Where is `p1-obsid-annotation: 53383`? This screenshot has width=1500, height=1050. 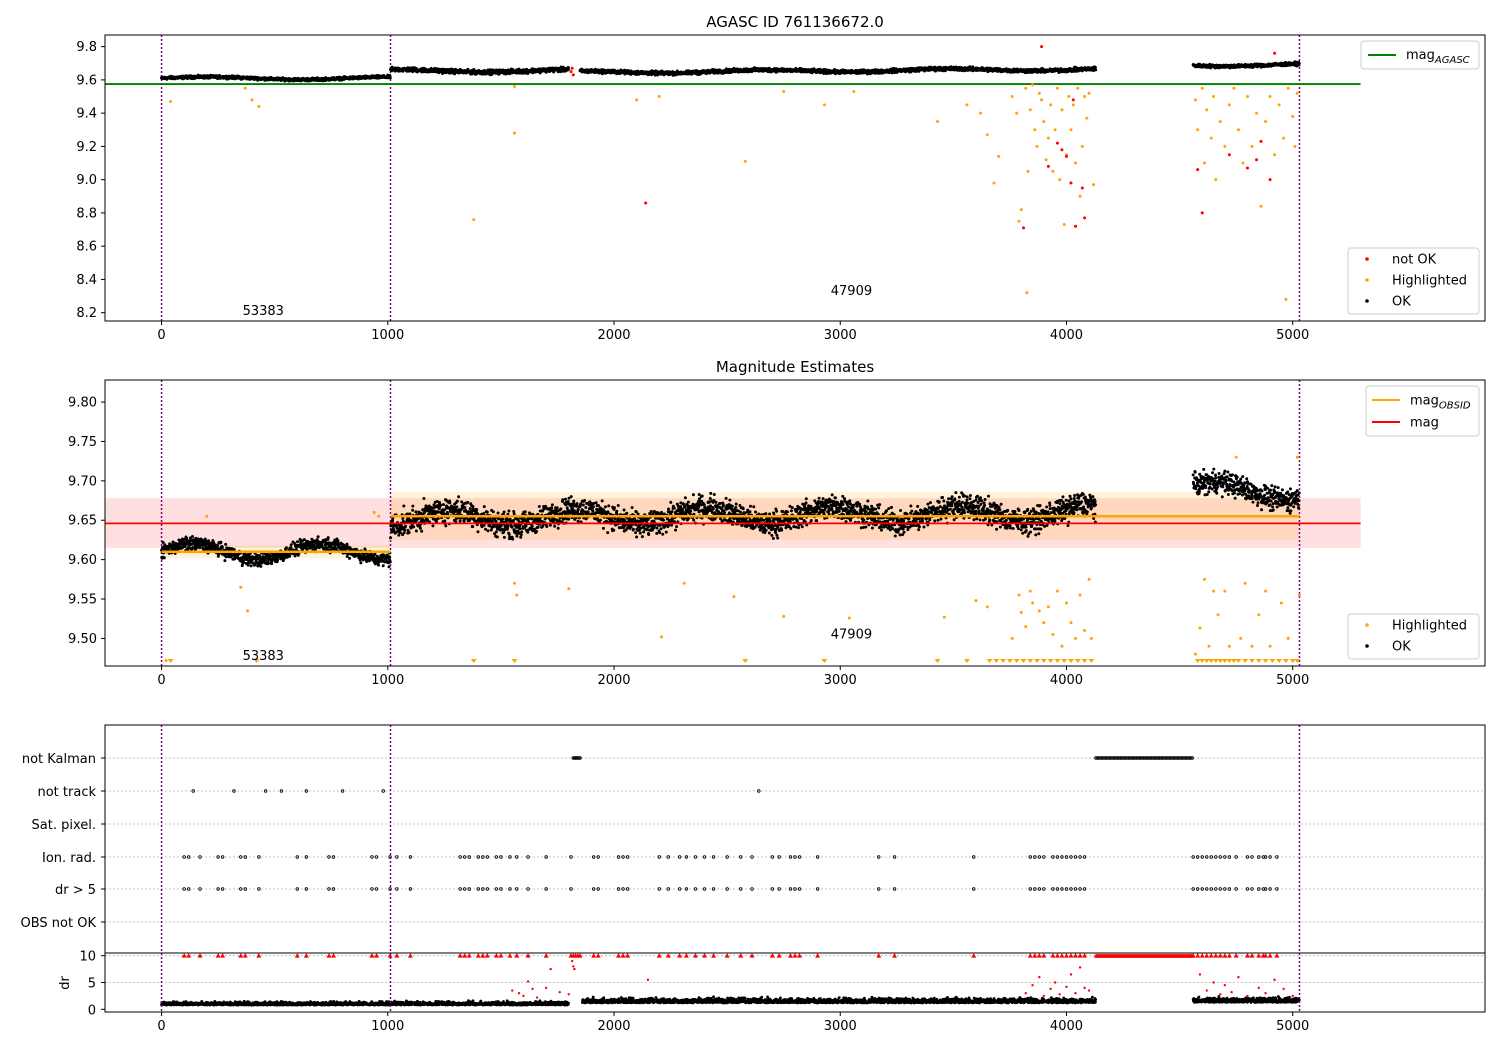
p1-obsid-annotation: 53383 is located at coordinates (263, 311).